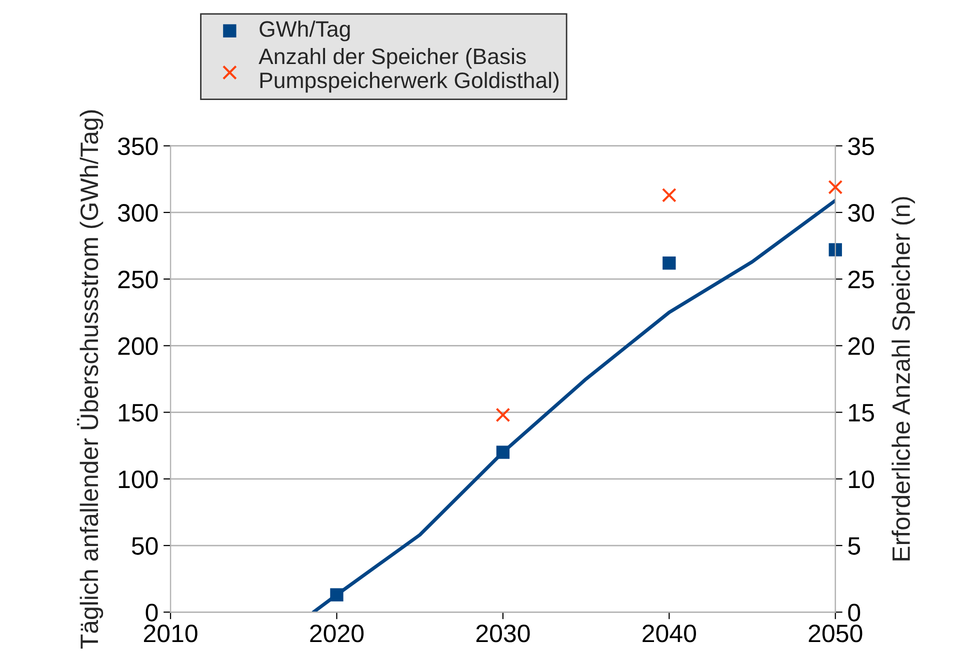  Describe the element at coordinates (854, 546) in the screenshot. I see `y2-tick-label: 5` at that location.